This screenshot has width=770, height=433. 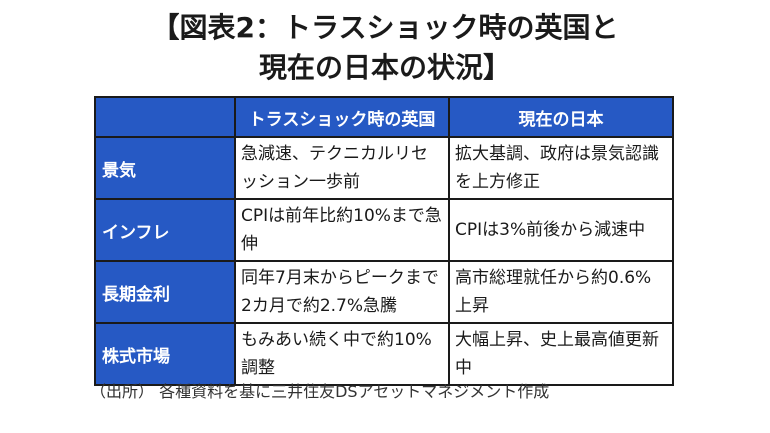 What do you see at coordinates (165, 354) in the screenshot?
I see `row-label-stock-market: 株式市場` at bounding box center [165, 354].